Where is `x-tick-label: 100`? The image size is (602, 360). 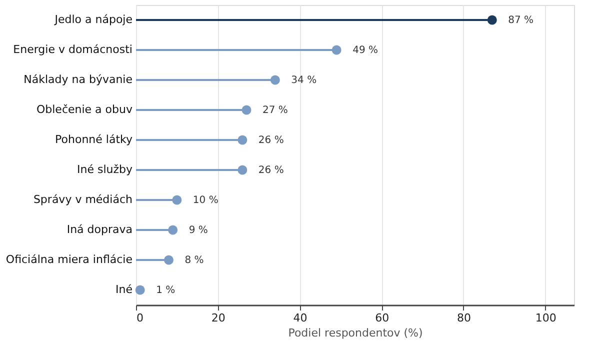
x-tick-label: 100 is located at coordinates (545, 318).